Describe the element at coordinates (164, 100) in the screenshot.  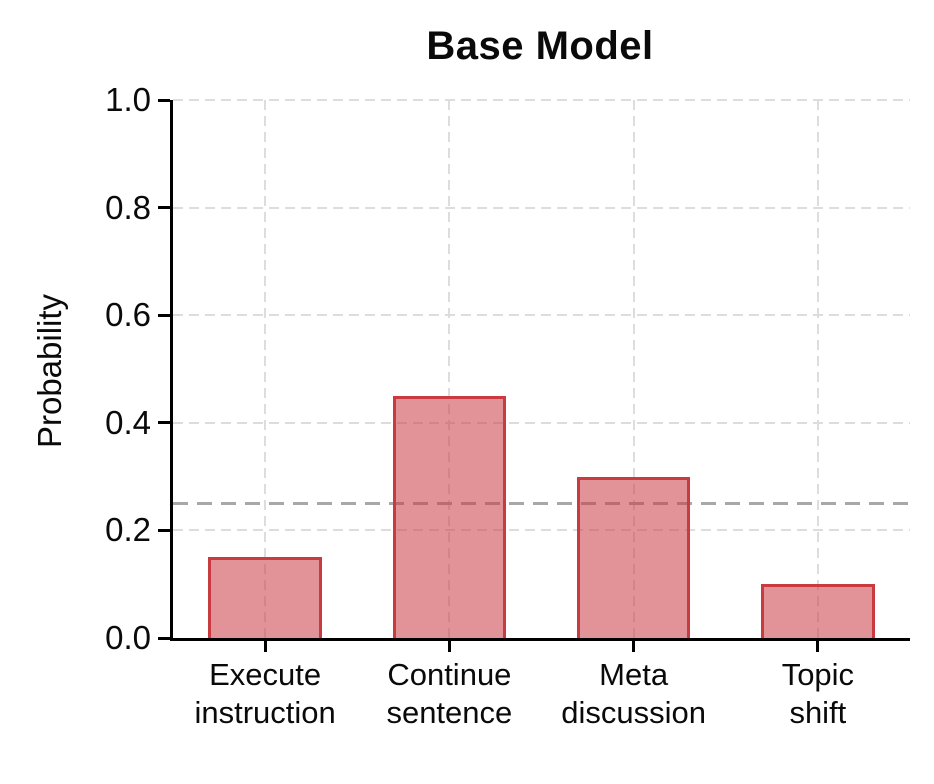
I see `y-tick-1.0` at that location.